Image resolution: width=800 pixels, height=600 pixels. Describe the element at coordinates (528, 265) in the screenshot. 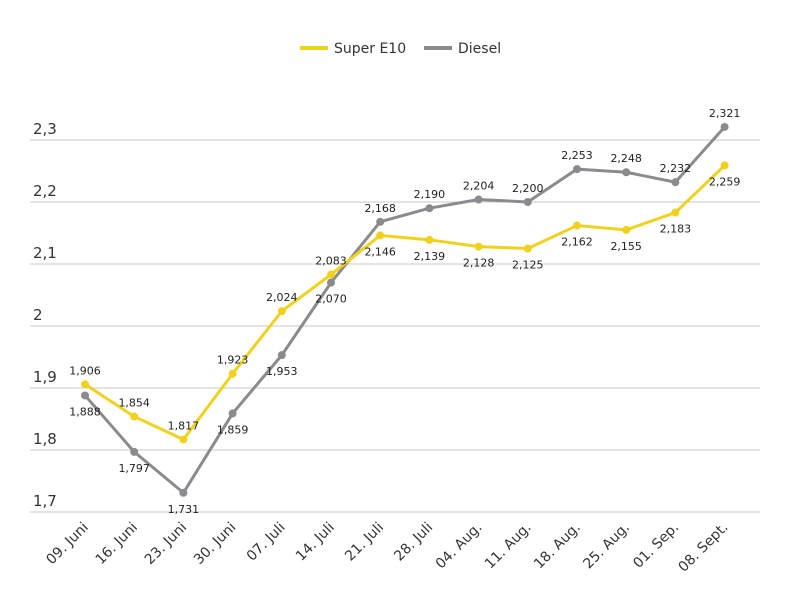

I see `data-label: 2,125` at that location.